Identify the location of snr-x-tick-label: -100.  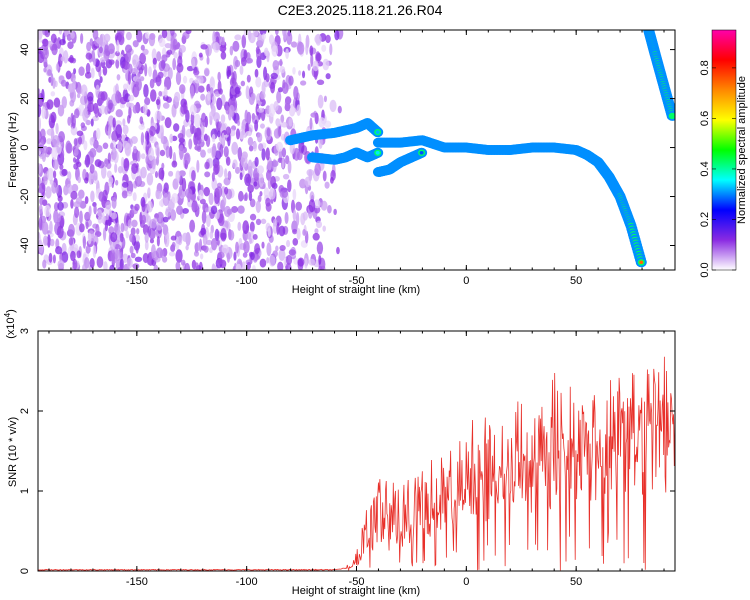
(247, 582).